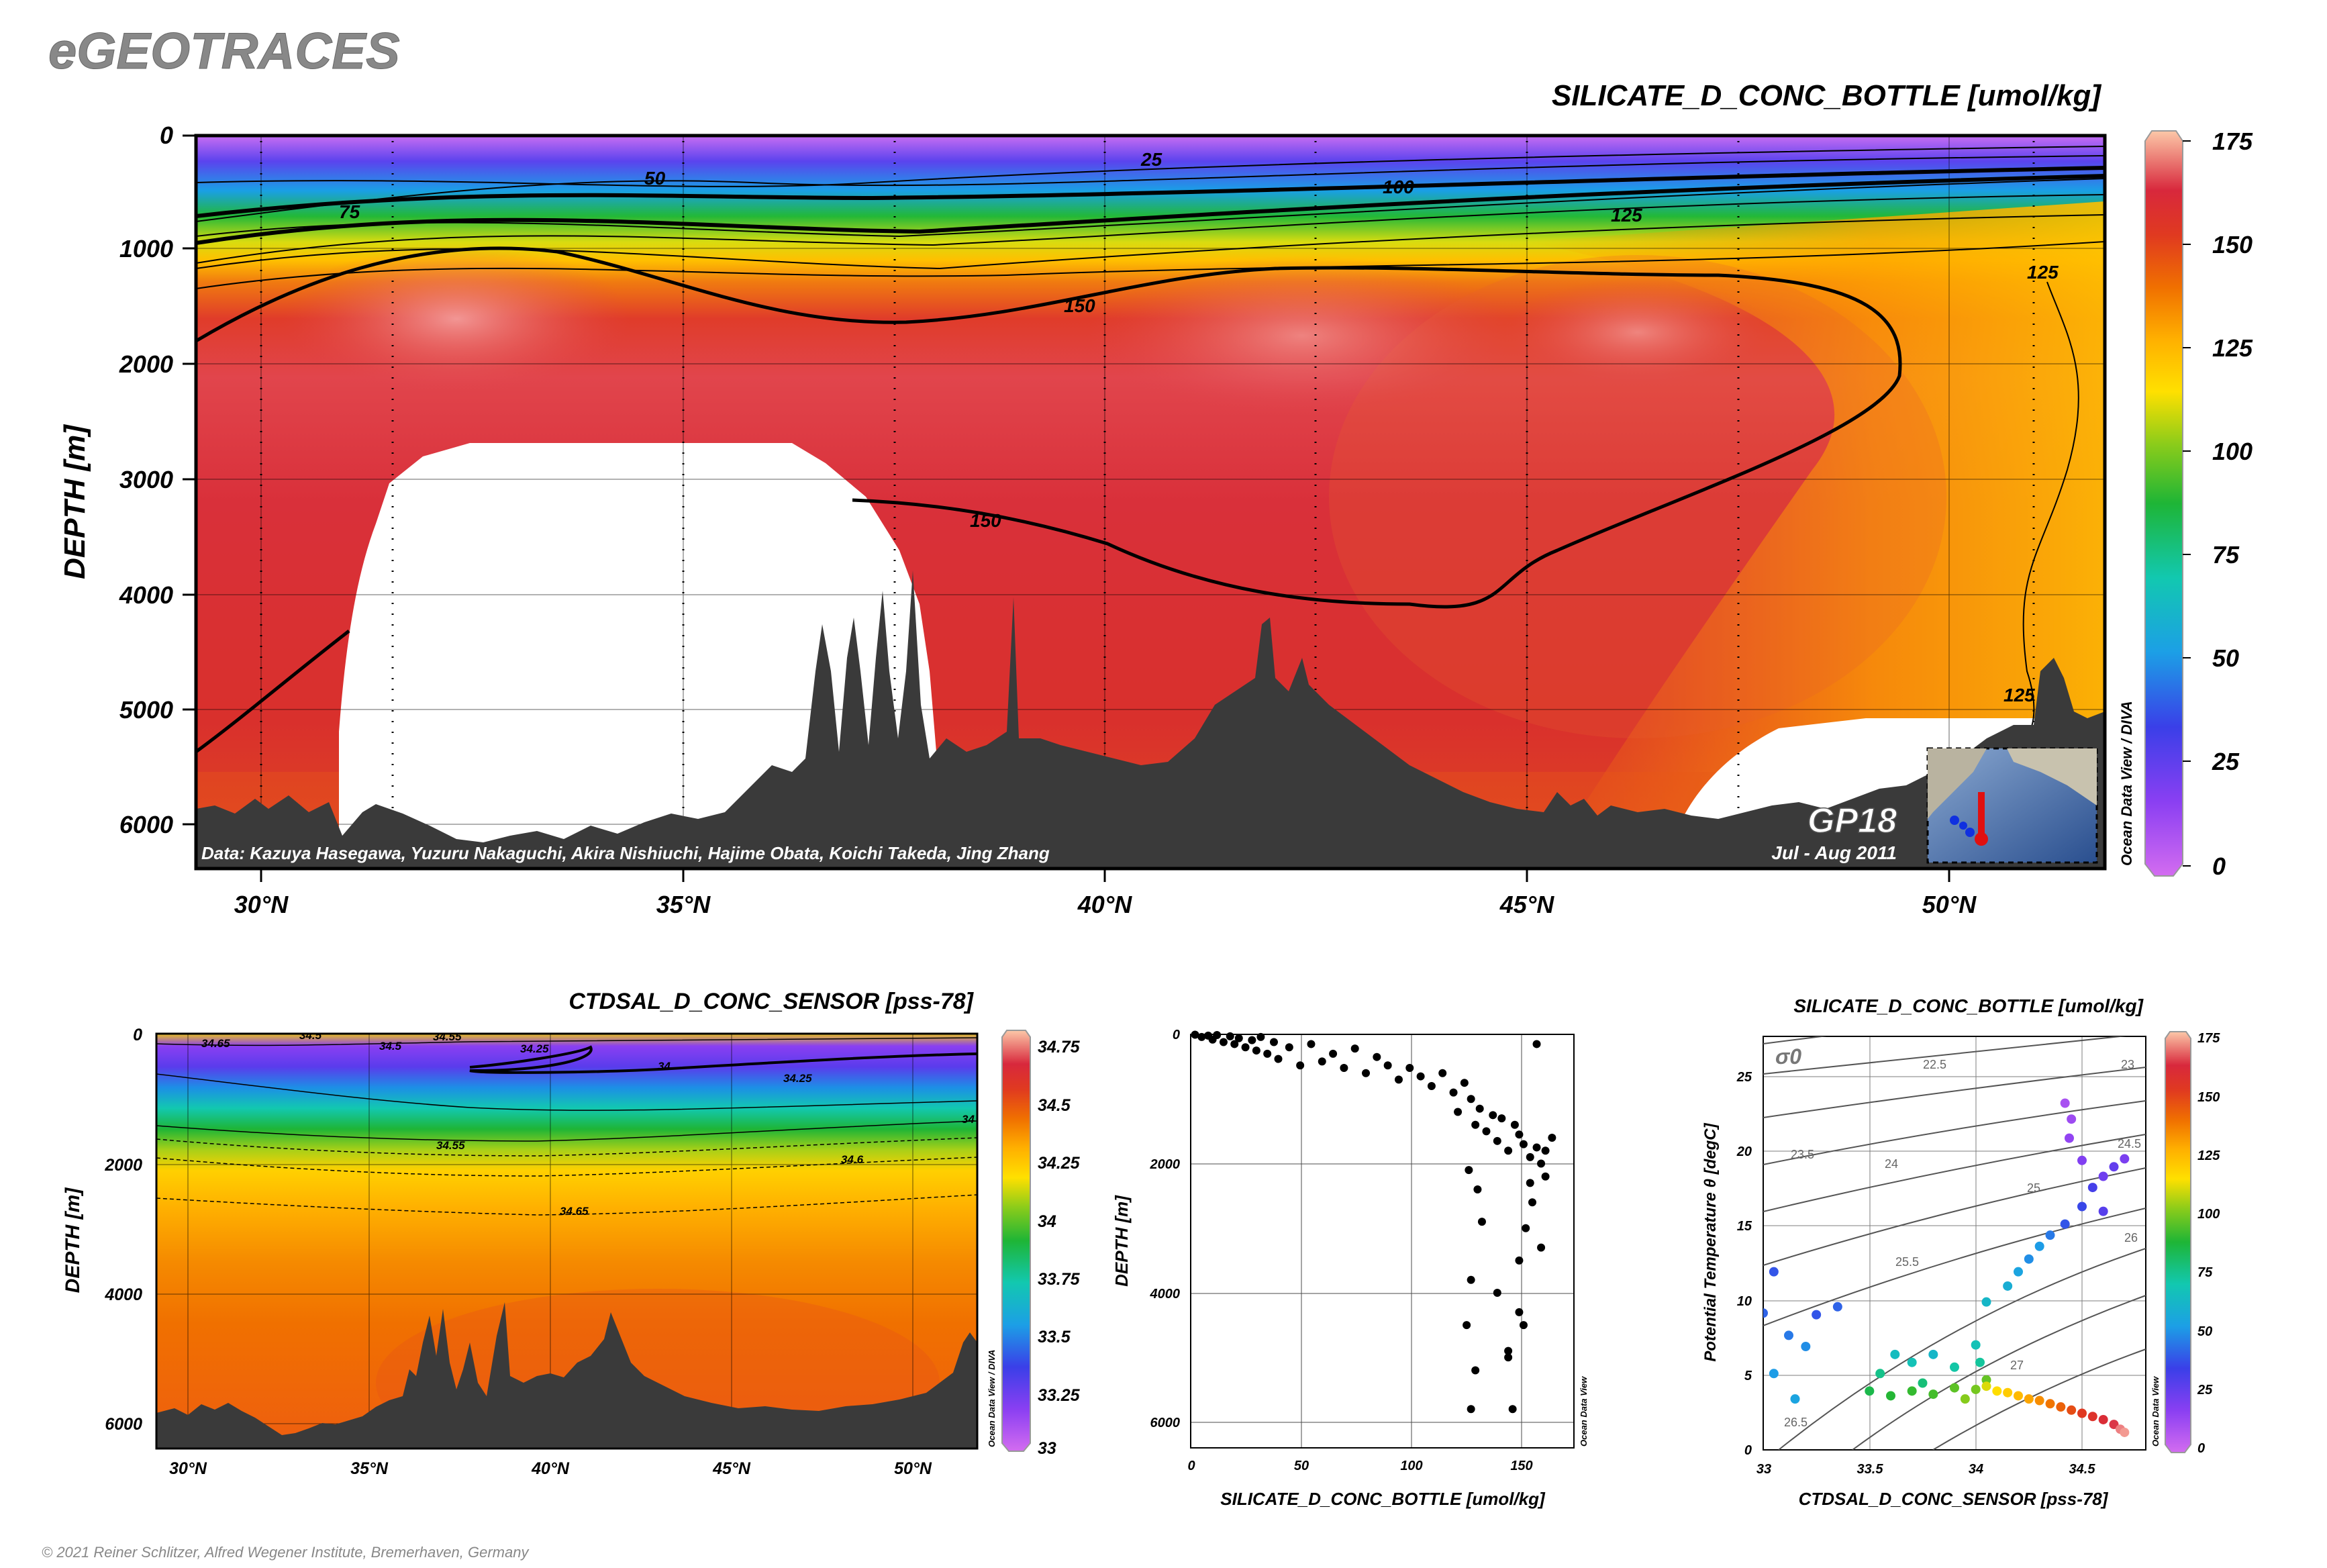  What do you see at coordinates (2155, 1412) in the screenshot?
I see `software-label: Ocean Data View` at bounding box center [2155, 1412].